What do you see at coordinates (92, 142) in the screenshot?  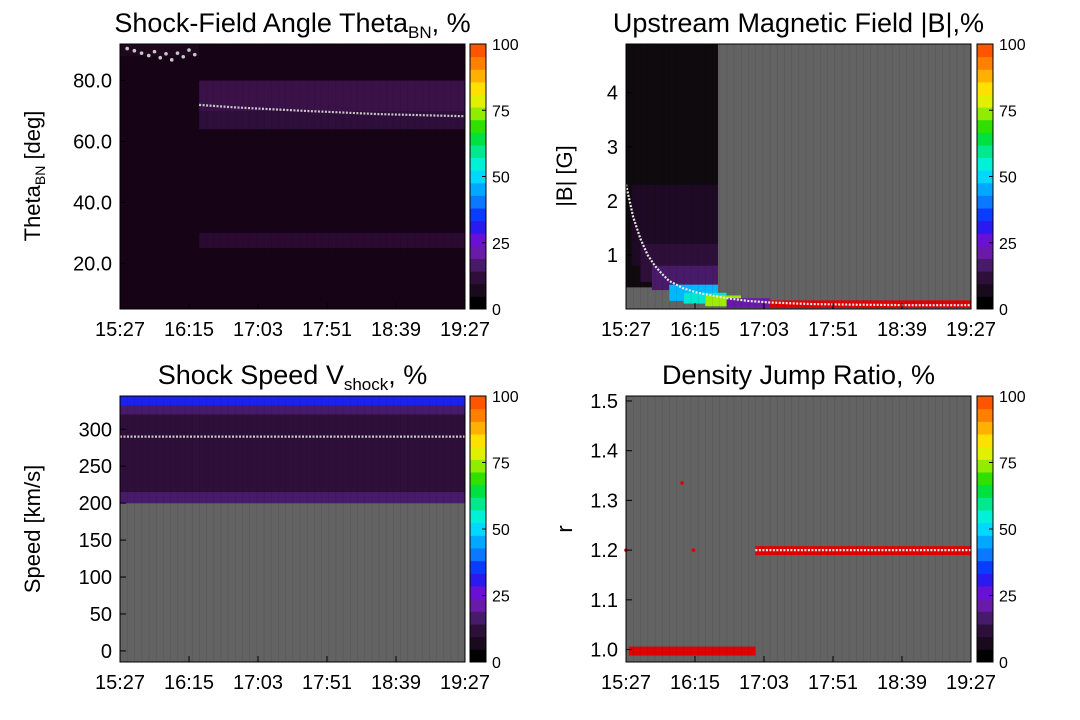 I see `y-tick-label: 60.0` at bounding box center [92, 142].